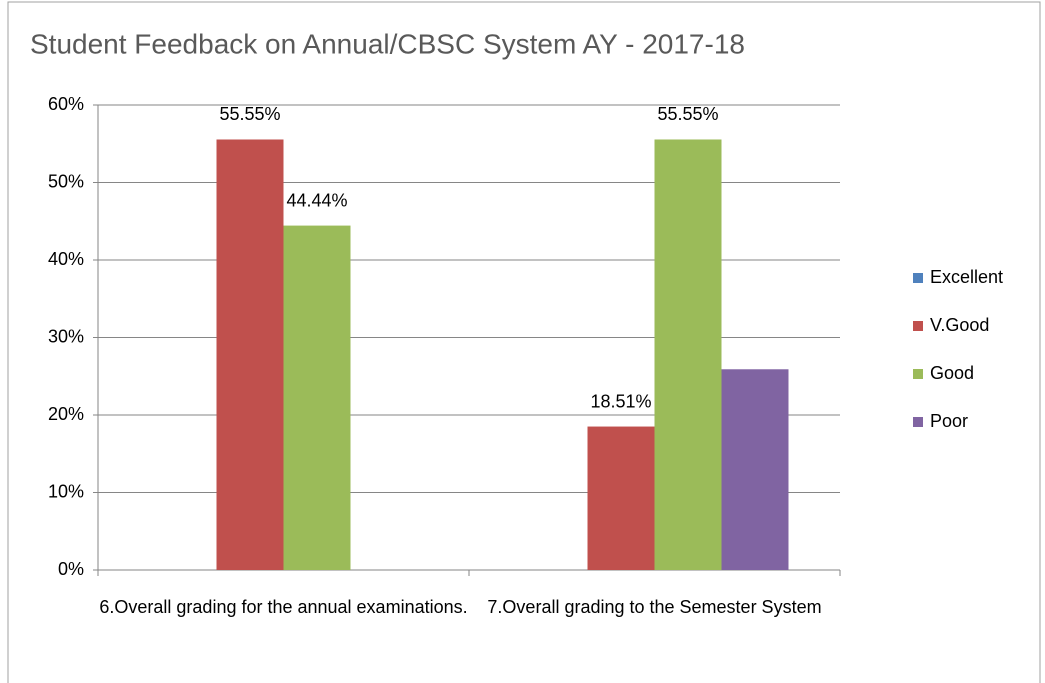 Image resolution: width=1045 pixels, height=683 pixels. Describe the element at coordinates (966, 277) in the screenshot. I see `legend-label: Excellent` at that location.